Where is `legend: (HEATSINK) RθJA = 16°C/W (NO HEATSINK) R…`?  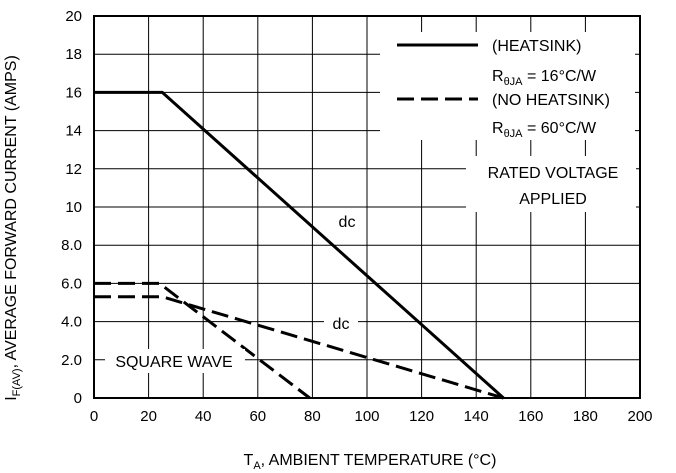 legend: (HEATSINK) RθJA = 16°C/W (NO HEATSINK) R… is located at coordinates (507, 86).